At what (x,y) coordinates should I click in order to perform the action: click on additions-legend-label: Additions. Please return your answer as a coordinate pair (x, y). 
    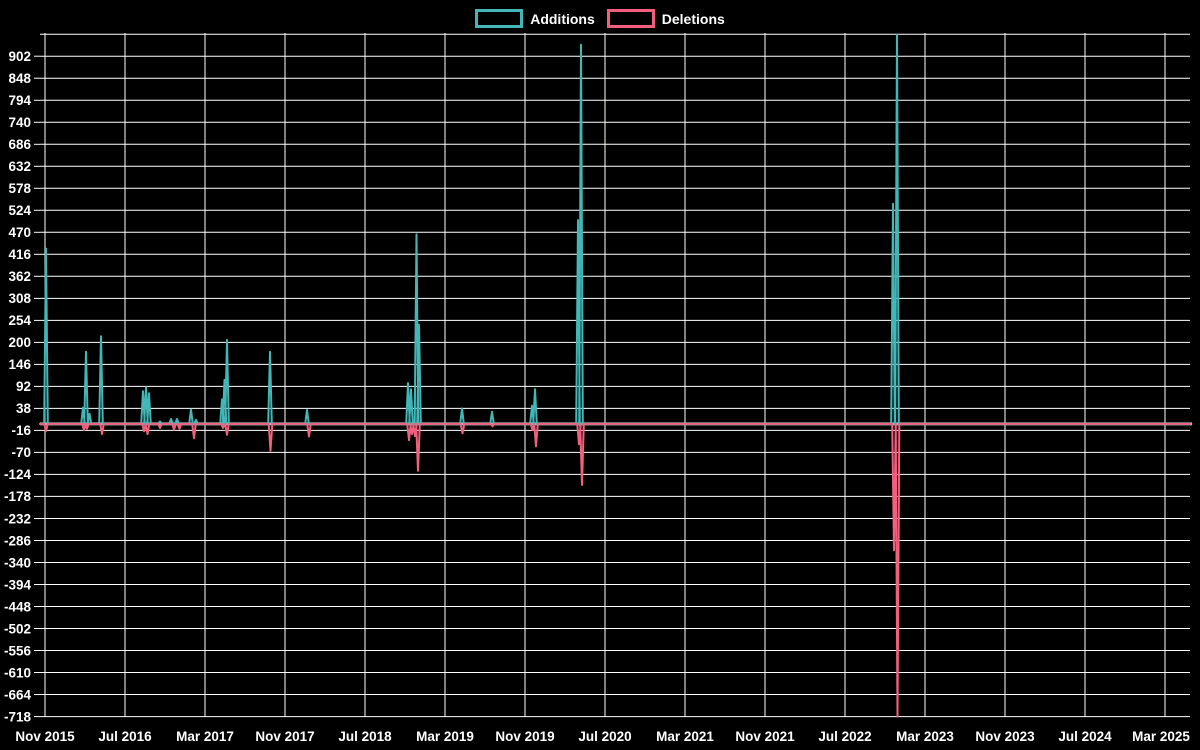
    Looking at the image, I should click on (562, 18).